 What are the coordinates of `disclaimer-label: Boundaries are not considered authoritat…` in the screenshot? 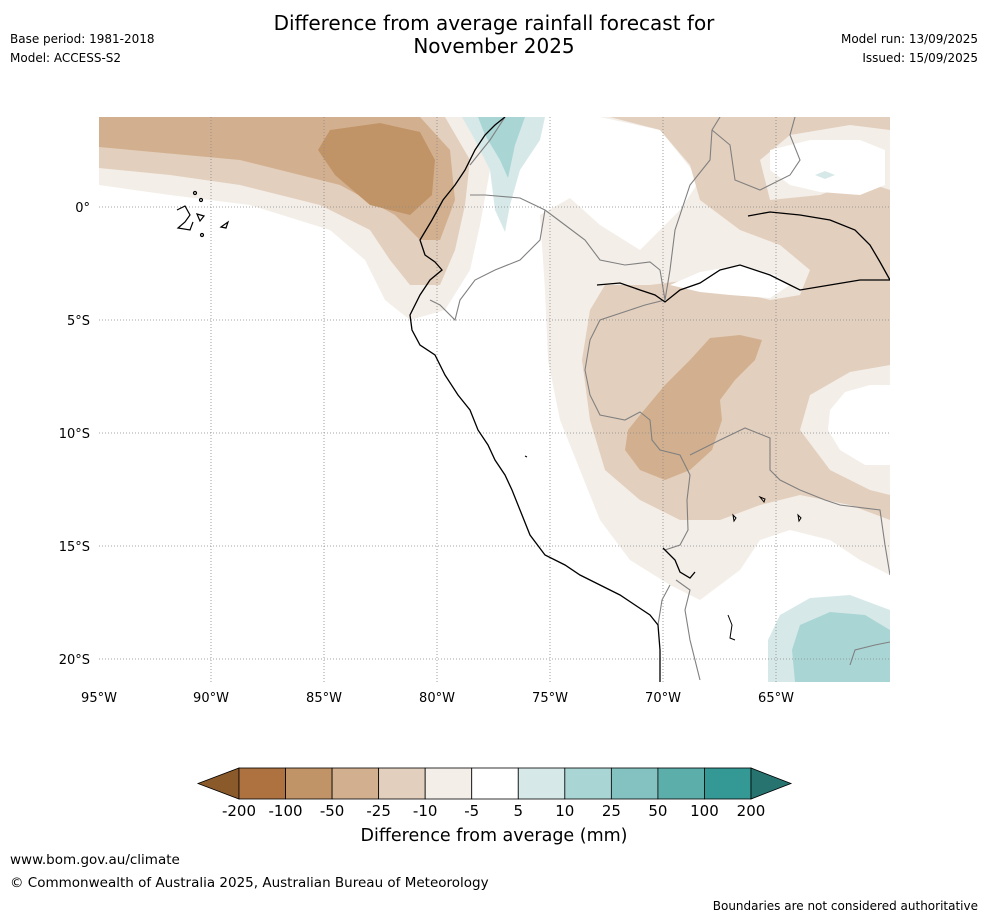 It's located at (845, 906).